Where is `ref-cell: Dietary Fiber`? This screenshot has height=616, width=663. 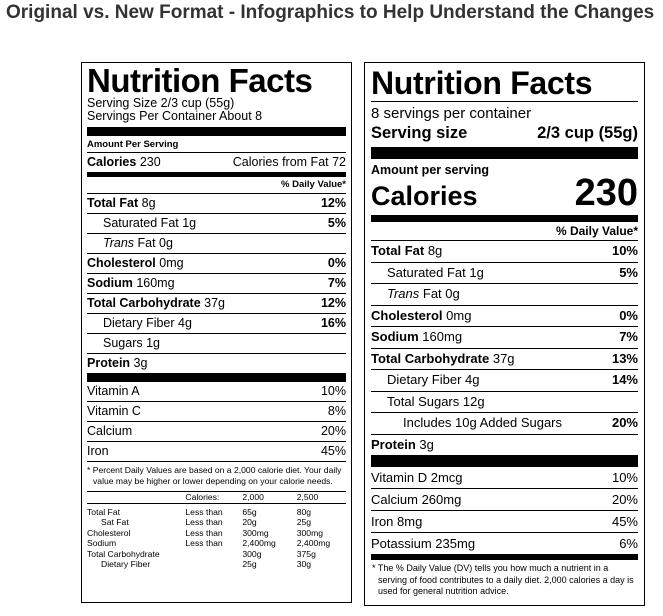 ref-cell: Dietary Fiber is located at coordinates (126, 564).